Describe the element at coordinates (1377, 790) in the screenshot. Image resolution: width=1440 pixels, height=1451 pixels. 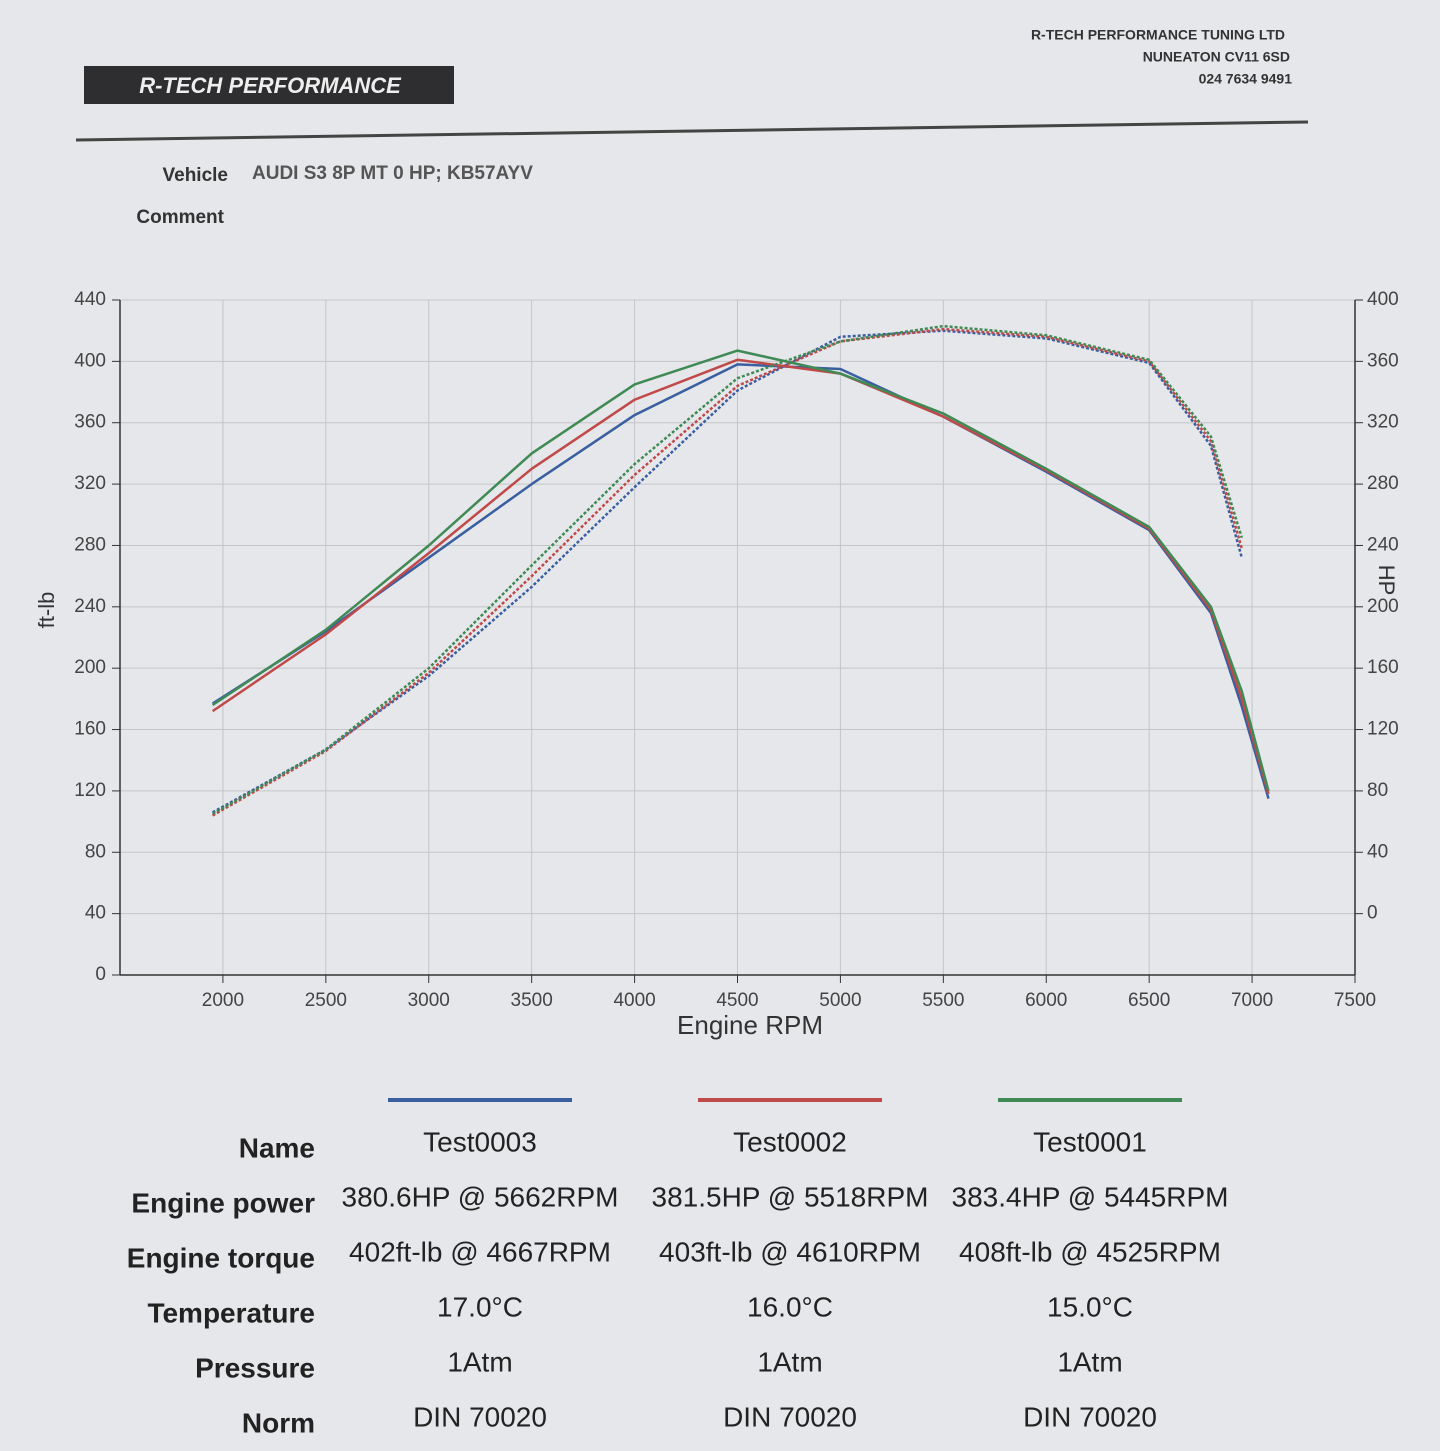
I see `y2-tick-label: 80` at that location.